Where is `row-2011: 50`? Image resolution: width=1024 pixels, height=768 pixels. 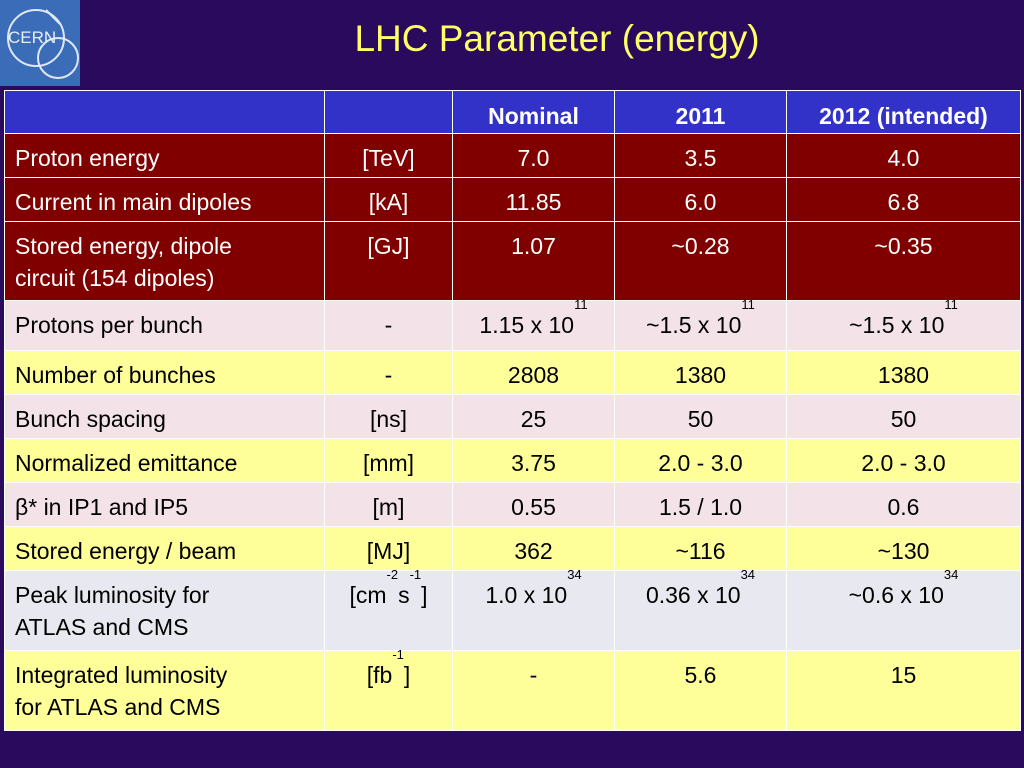
row-2011: 50 is located at coordinates (700, 416).